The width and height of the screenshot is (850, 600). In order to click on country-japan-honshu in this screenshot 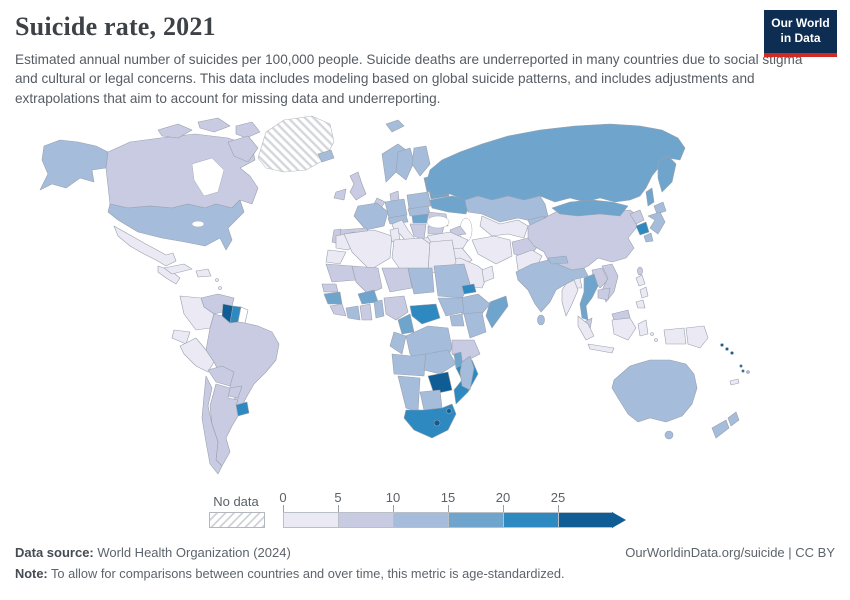, I will do `click(656, 223)`.